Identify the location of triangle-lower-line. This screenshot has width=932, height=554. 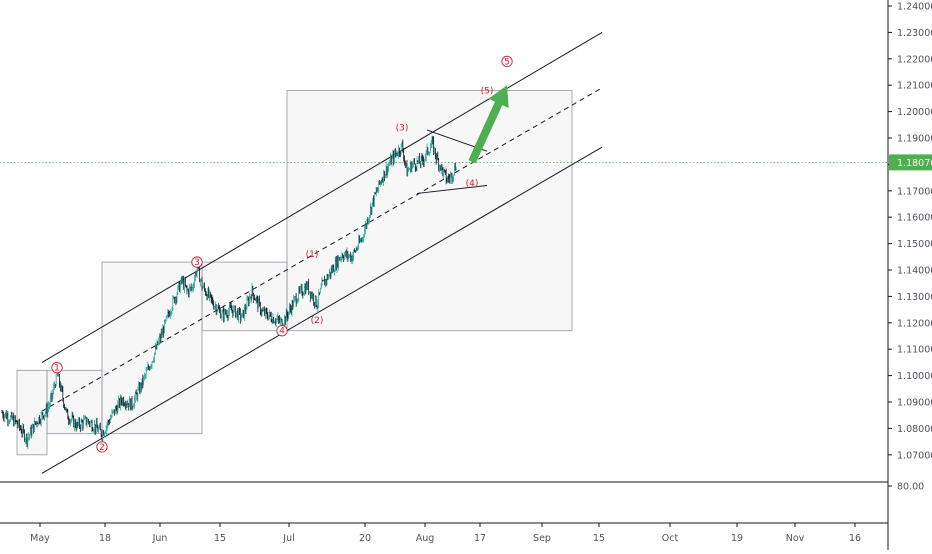
(452, 189).